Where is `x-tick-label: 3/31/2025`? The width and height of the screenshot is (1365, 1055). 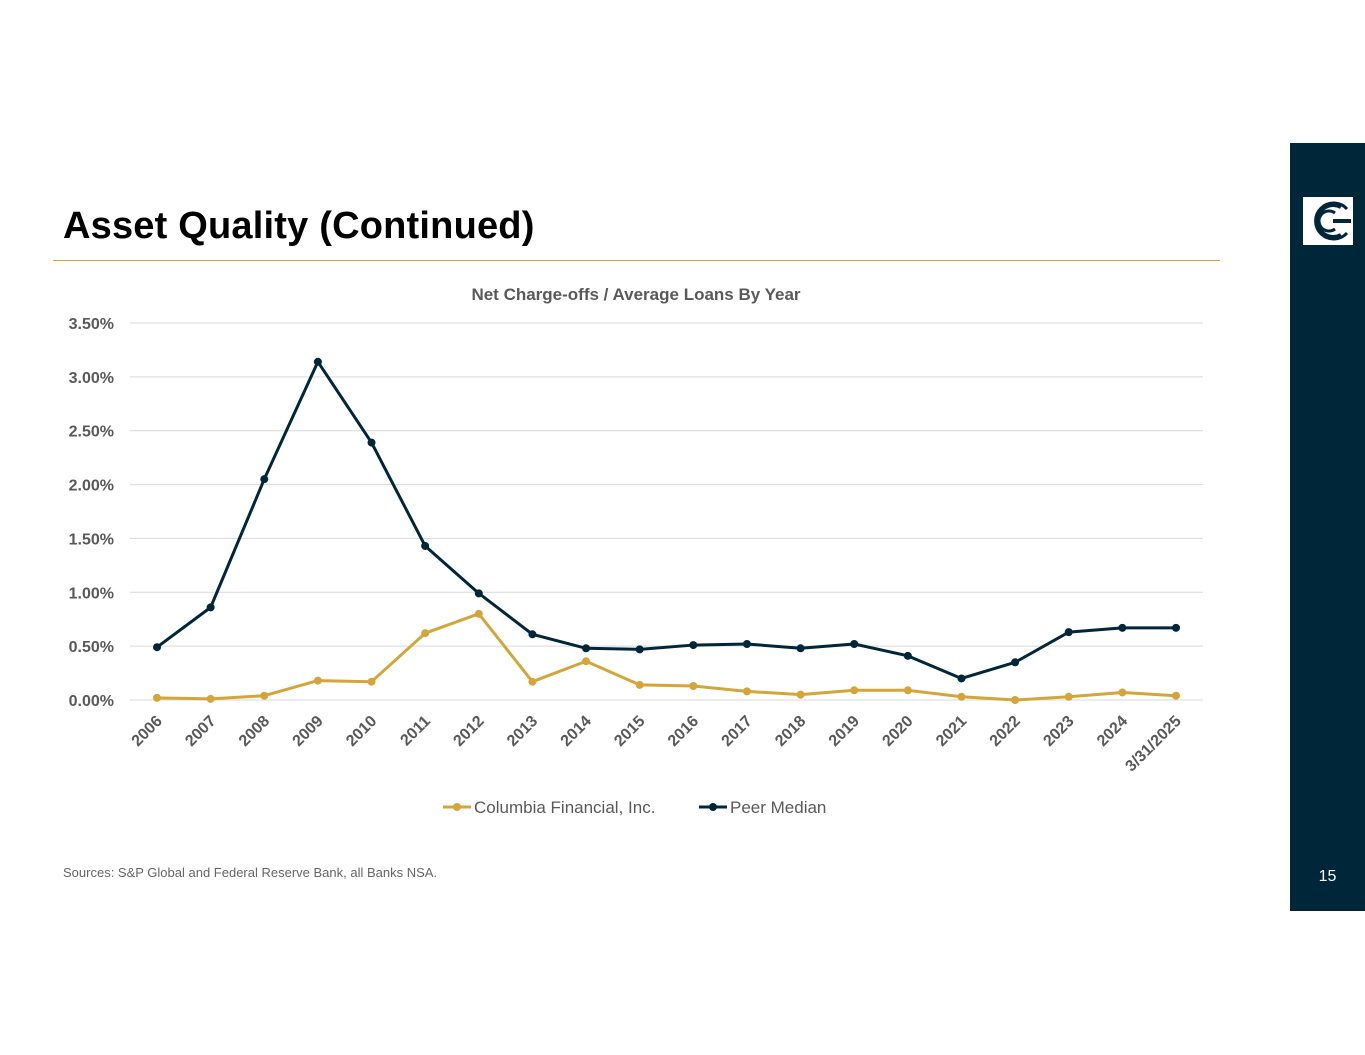
x-tick-label: 3/31/2025 is located at coordinates (1153, 744).